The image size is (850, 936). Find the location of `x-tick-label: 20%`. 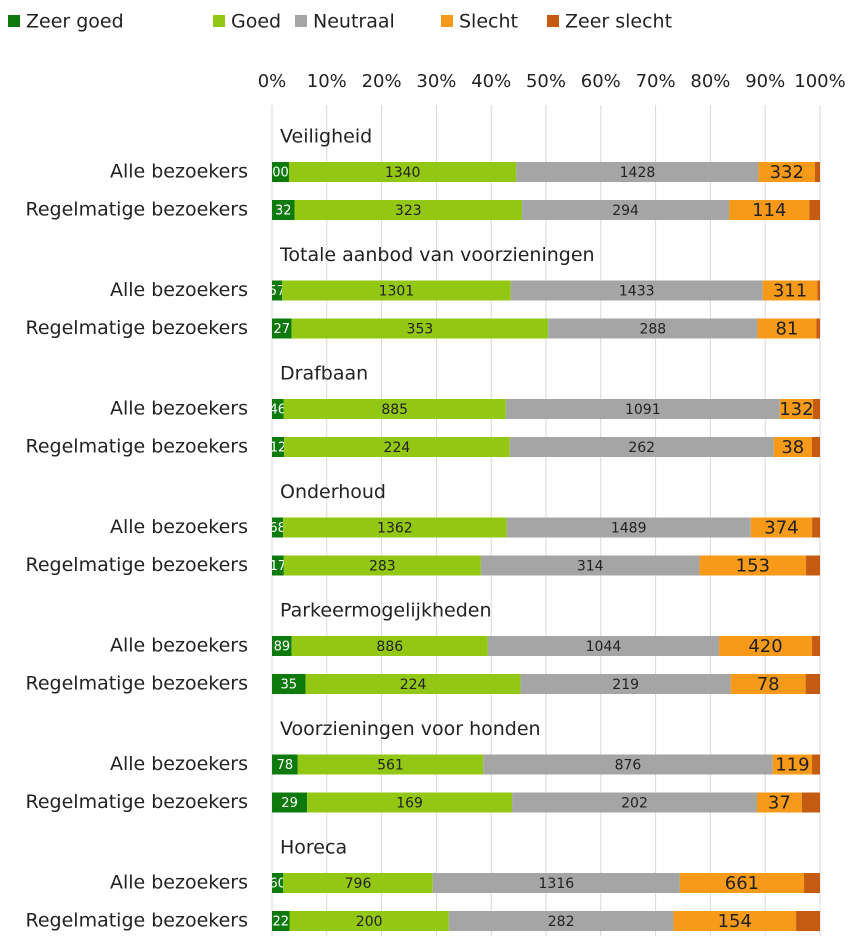

x-tick-label: 20% is located at coordinates (382, 81).